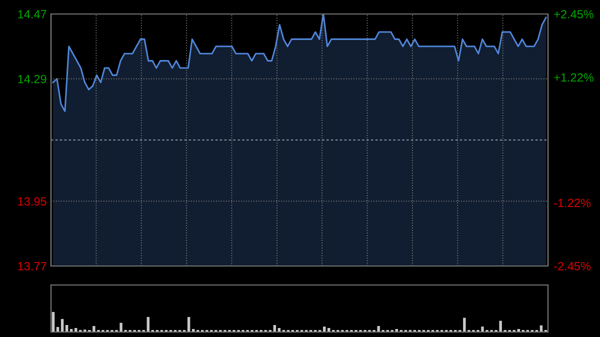 The image size is (600, 337). Describe the element at coordinates (574, 14) in the screenshot. I see `y2-tick-label: +2.45%` at that location.